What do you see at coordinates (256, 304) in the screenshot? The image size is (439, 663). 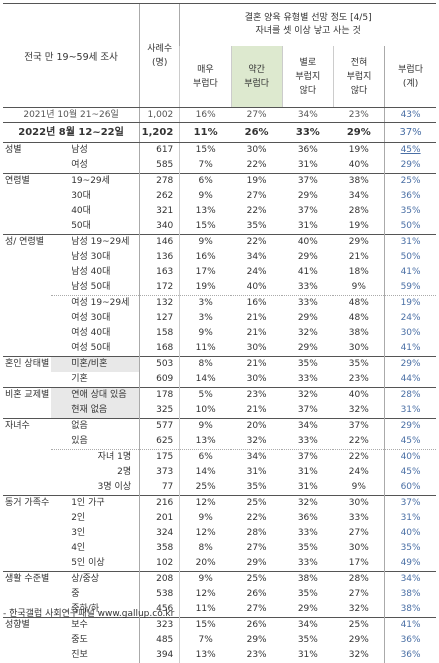 I see `somewhat-envious-cell: 16%` at bounding box center [256, 304].